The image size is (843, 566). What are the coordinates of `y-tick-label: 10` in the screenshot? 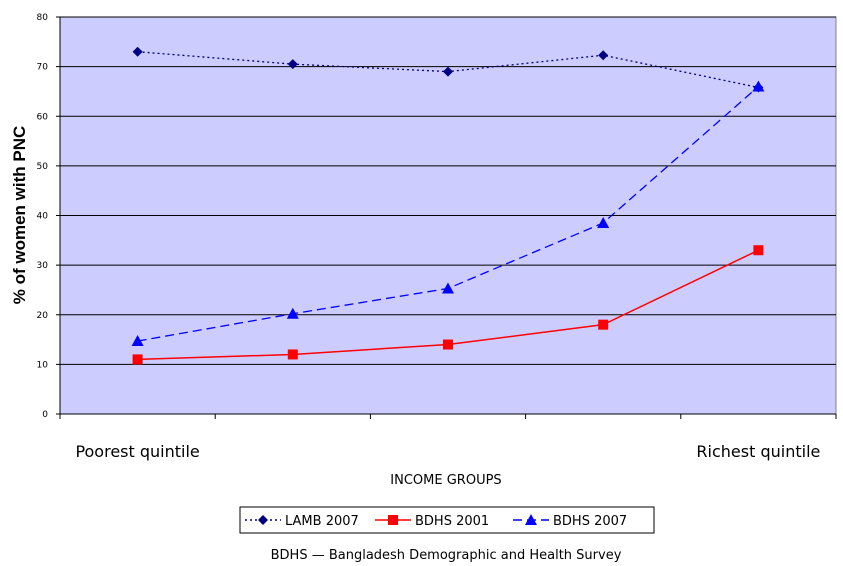 It's located at (43, 365).